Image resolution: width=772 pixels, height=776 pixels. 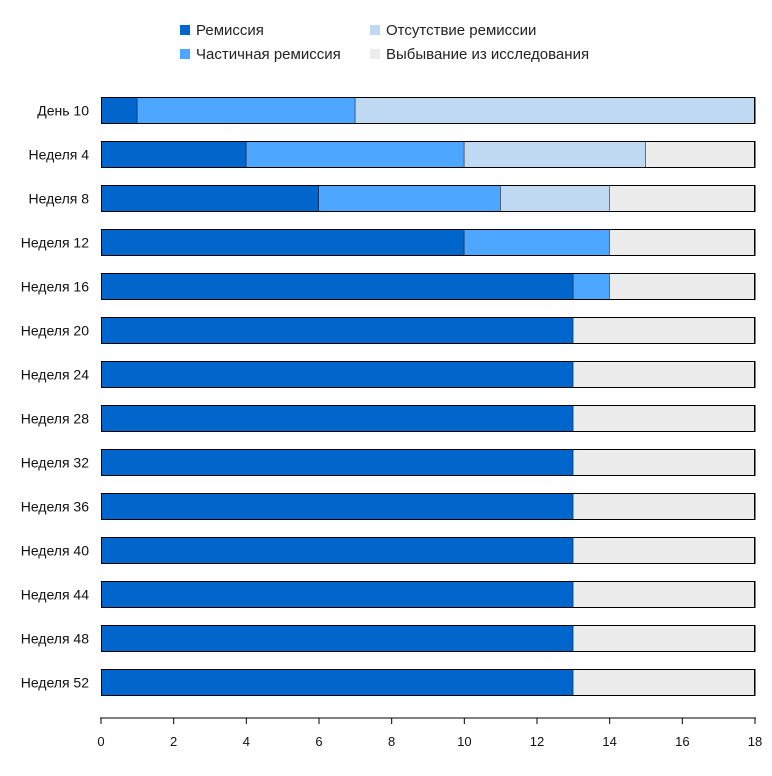 I want to click on x-tick-label: 14, so click(x=609, y=741).